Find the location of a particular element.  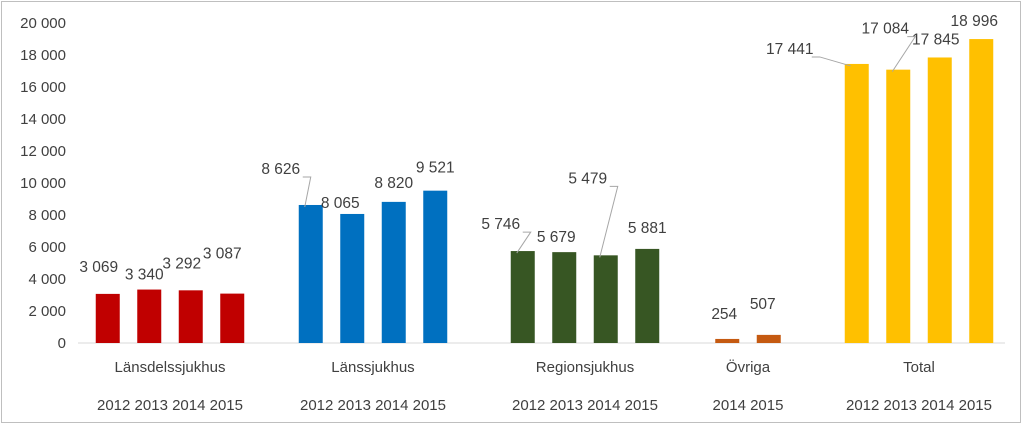

y-tick-label: 8 000 is located at coordinates (47, 215).